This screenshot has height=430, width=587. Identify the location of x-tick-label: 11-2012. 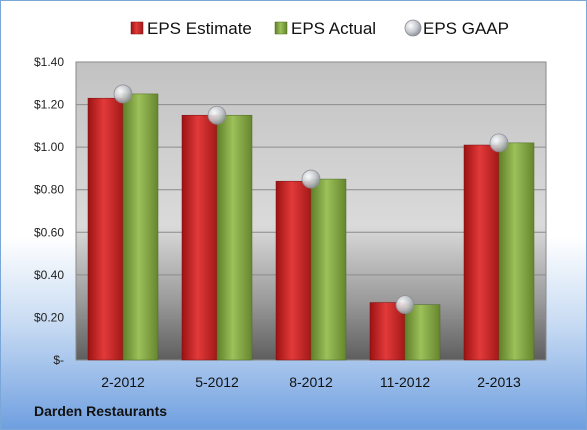
(405, 382).